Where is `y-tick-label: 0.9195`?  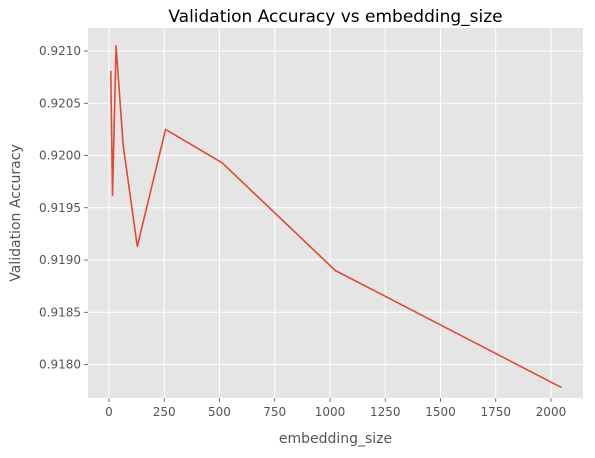 y-tick-label: 0.9195 is located at coordinates (60, 208).